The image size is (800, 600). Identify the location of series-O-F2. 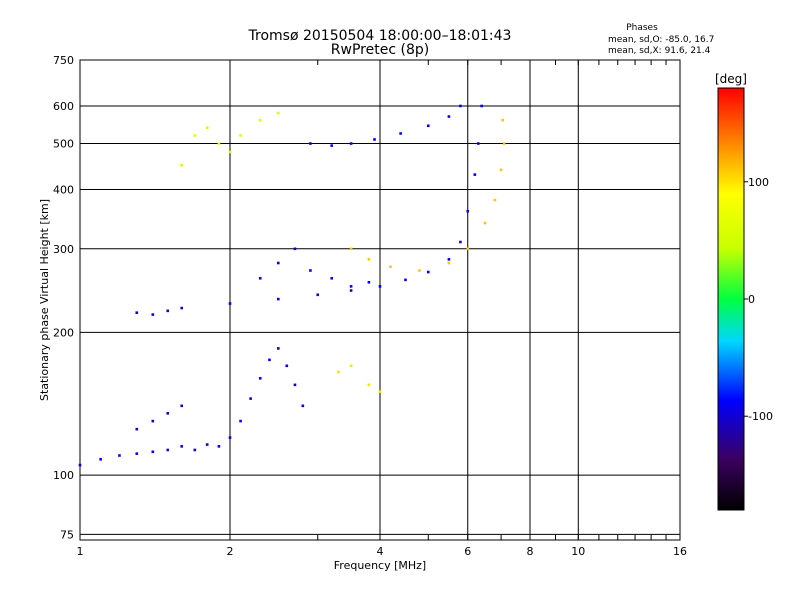
(356, 204).